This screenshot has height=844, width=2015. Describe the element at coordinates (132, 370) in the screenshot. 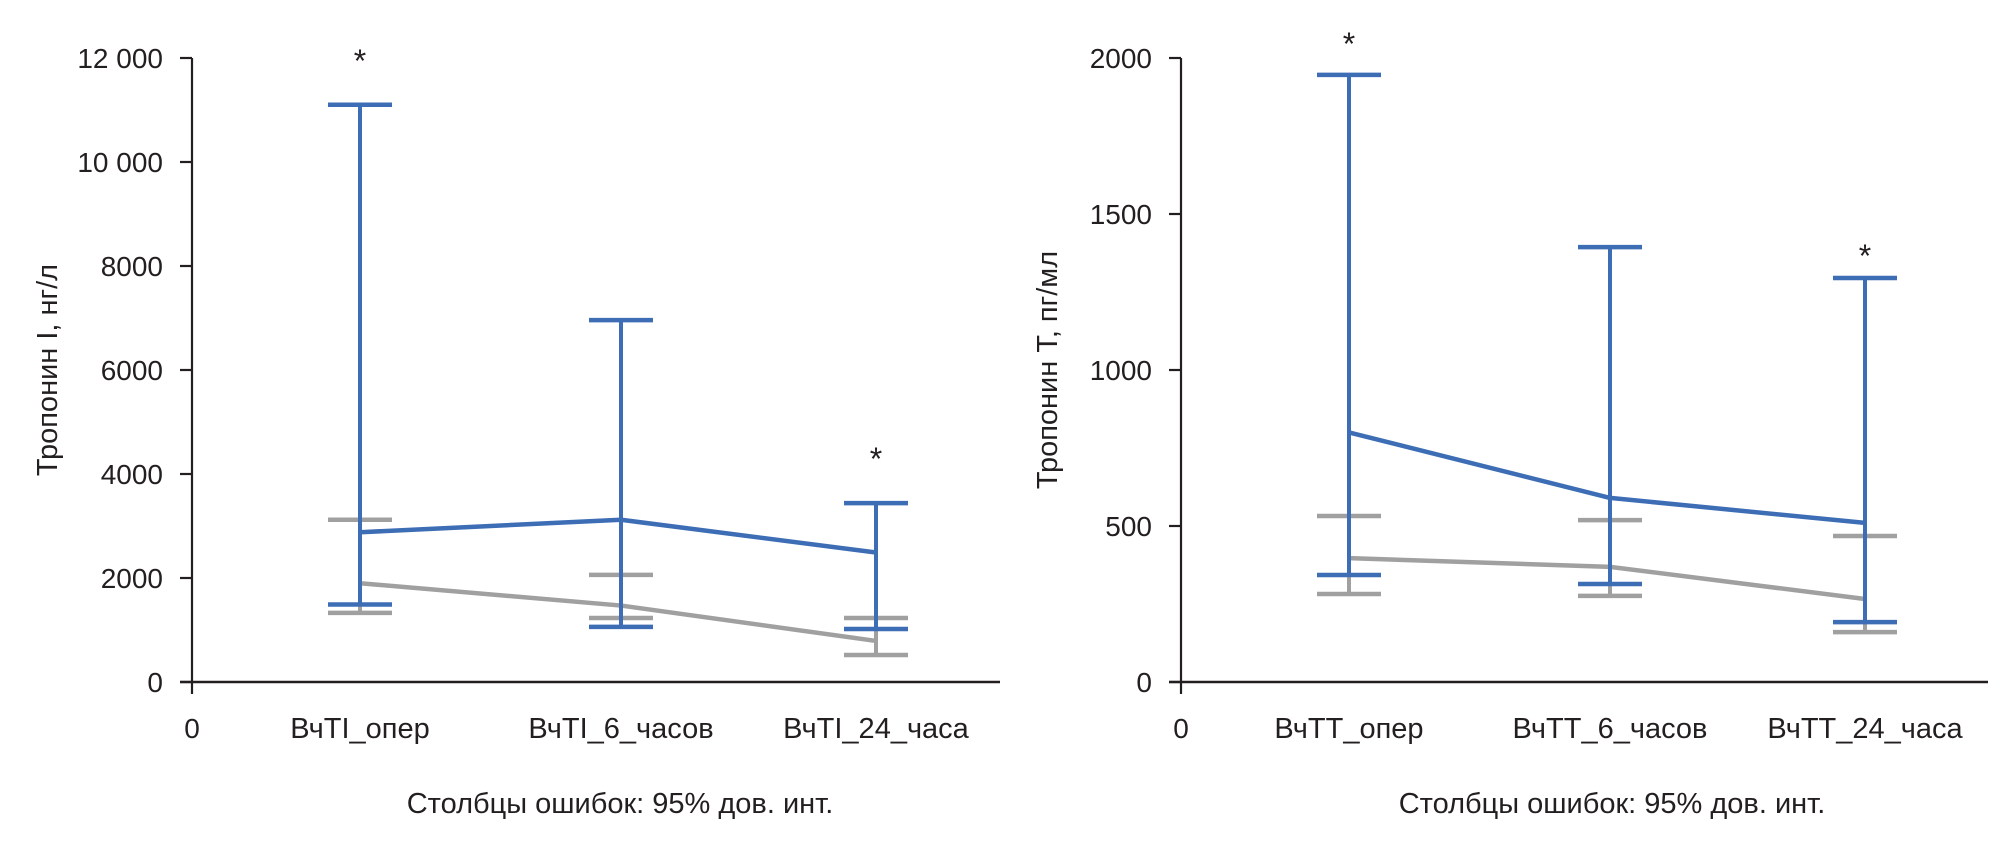

I see `y-tick-label: 6000` at that location.